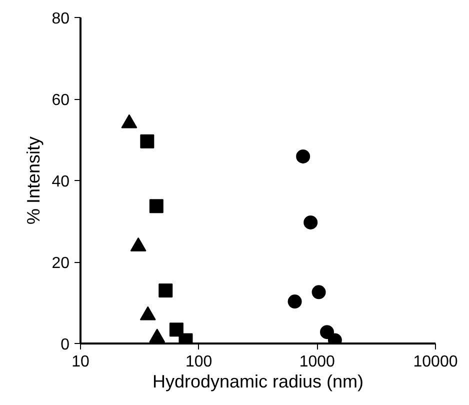 The height and width of the screenshot is (405, 469). Describe the element at coordinates (435, 362) in the screenshot. I see `x-tick-label: 10000` at that location.